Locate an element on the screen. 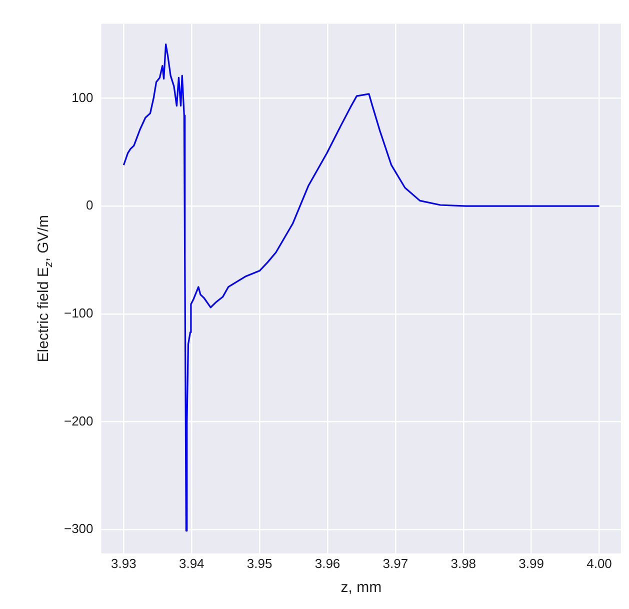 The width and height of the screenshot is (629, 609). x-tick-label: 3.94 is located at coordinates (191, 563).